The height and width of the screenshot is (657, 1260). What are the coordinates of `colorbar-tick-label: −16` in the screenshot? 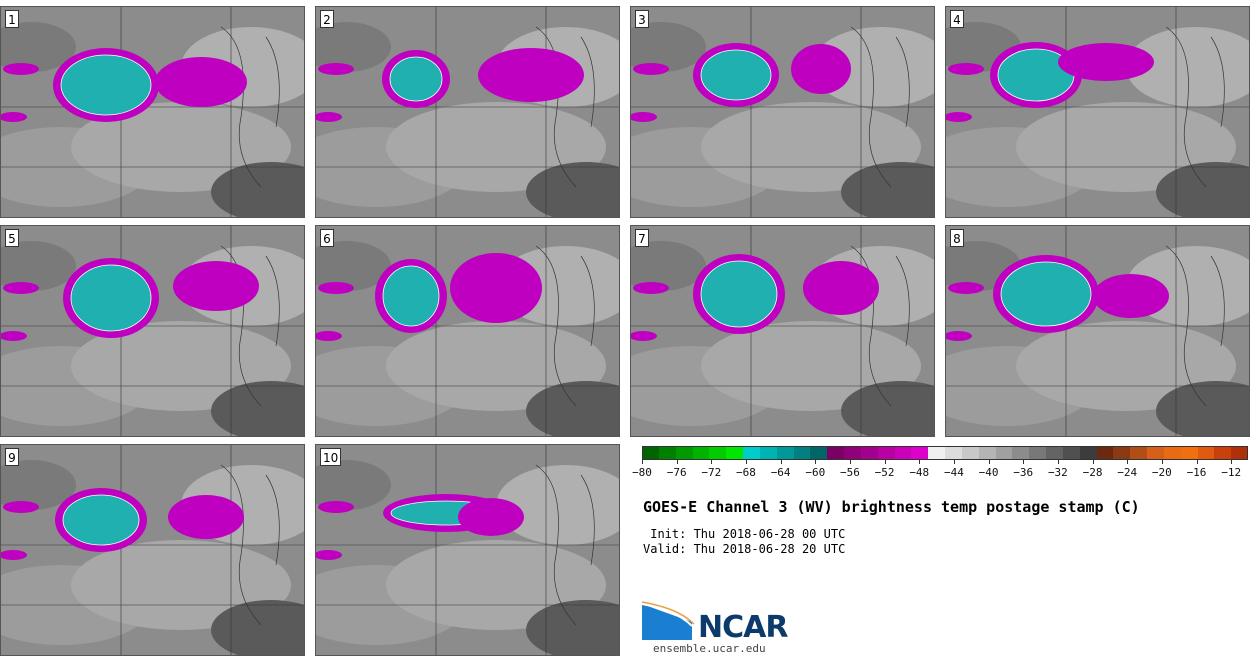 It's located at (1196, 472).